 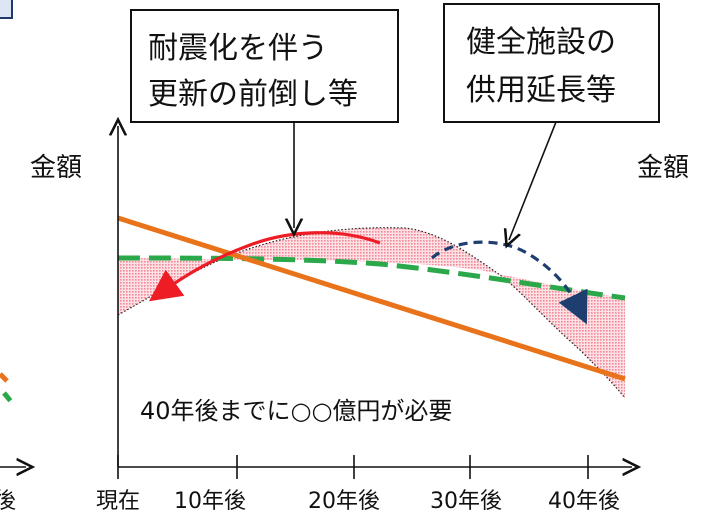 What do you see at coordinates (210, 501) in the screenshot?
I see `tick-label-10y: 10年後` at bounding box center [210, 501].